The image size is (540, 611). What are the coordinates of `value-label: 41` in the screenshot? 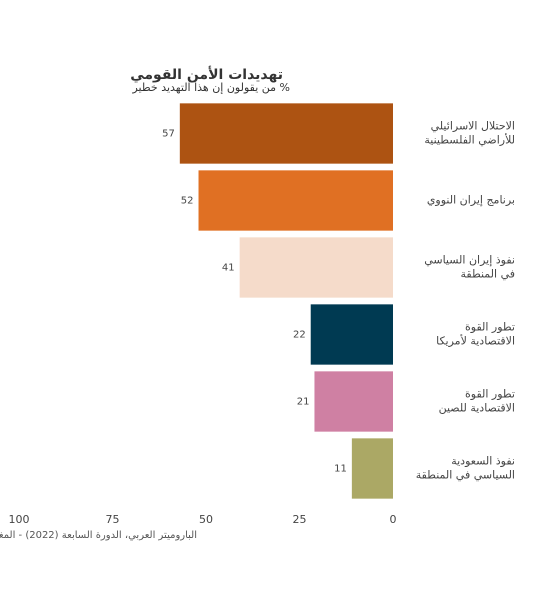 It's located at (228, 268).